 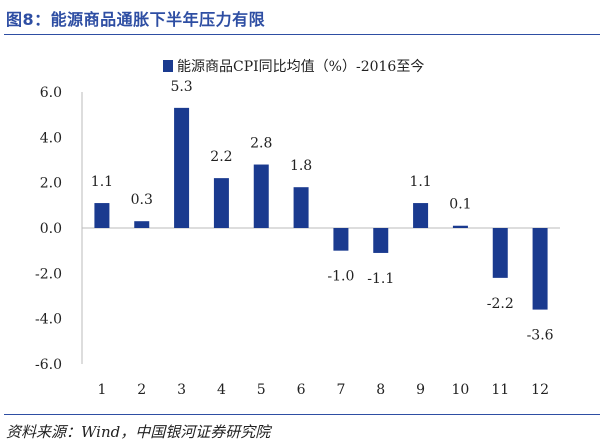 I want to click on footer-divider, so click(x=302, y=414).